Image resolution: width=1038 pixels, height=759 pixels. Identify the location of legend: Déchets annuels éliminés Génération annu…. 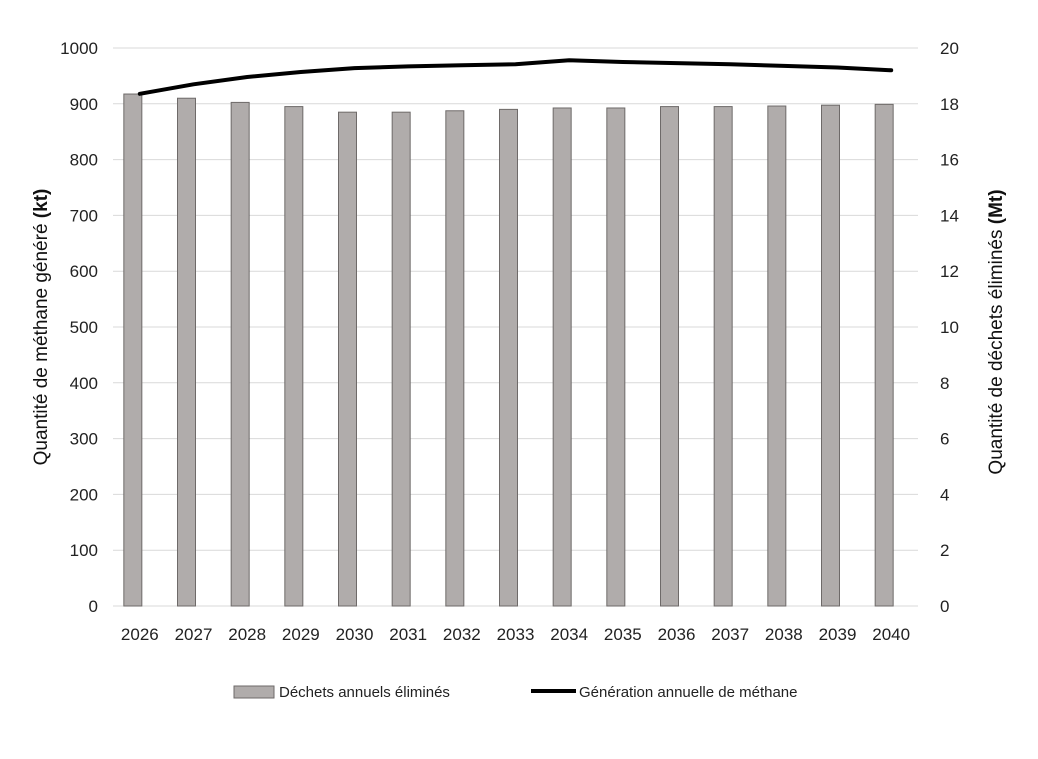
(515, 692).